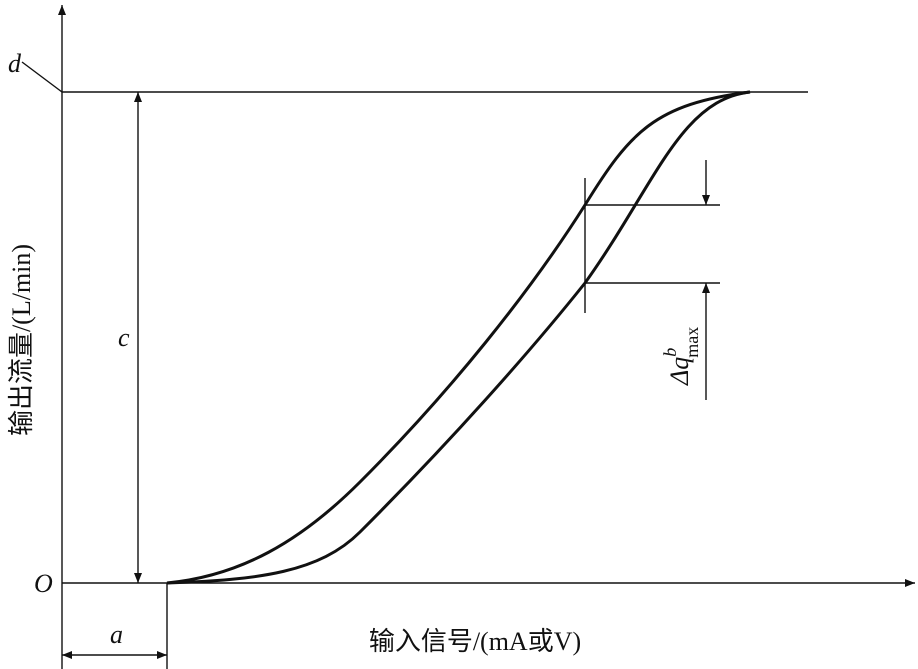 This screenshot has height=669, width=918. I want to click on leader-line, so click(42, 77).